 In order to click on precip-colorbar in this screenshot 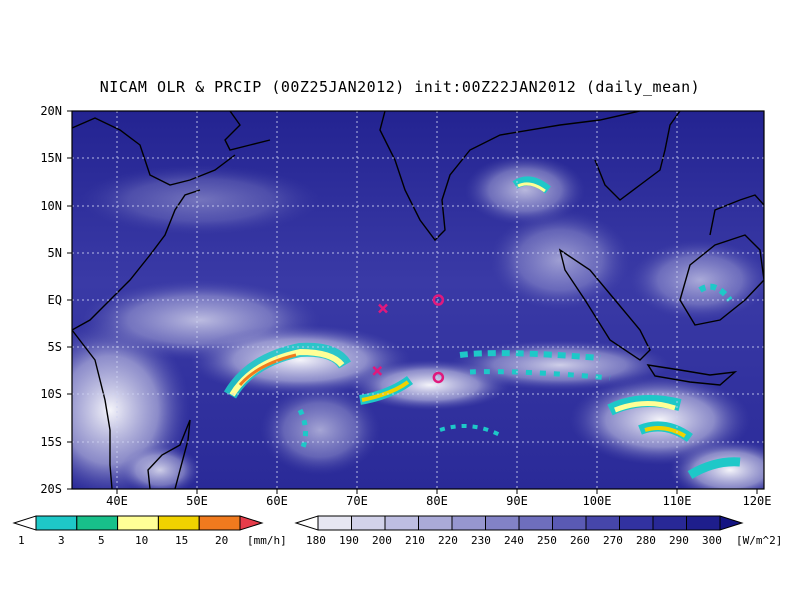, I will do `click(138, 523)`.